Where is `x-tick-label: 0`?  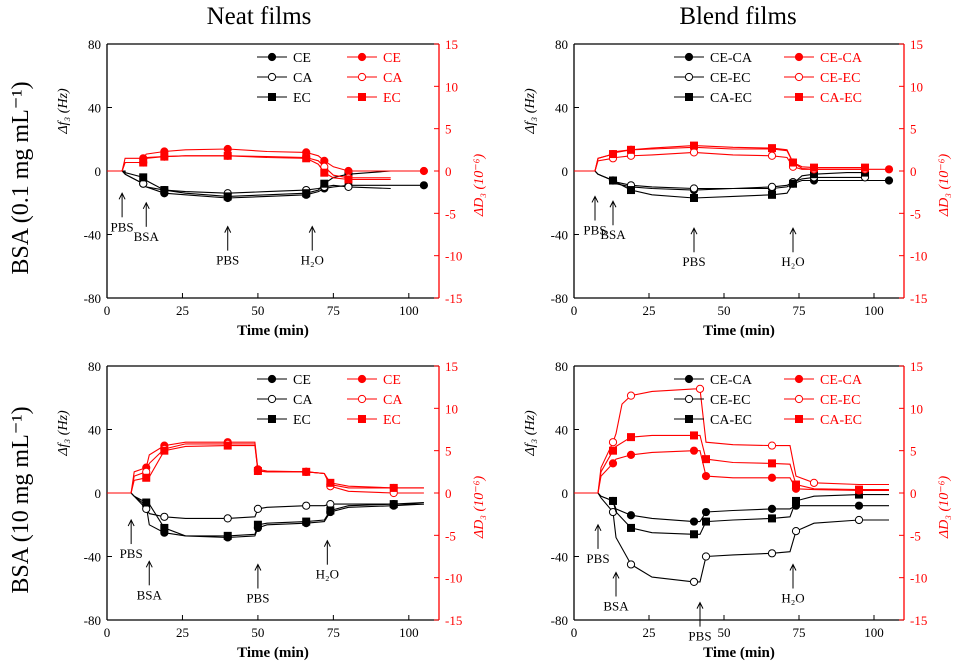 x-tick-label: 0 is located at coordinates (574, 632).